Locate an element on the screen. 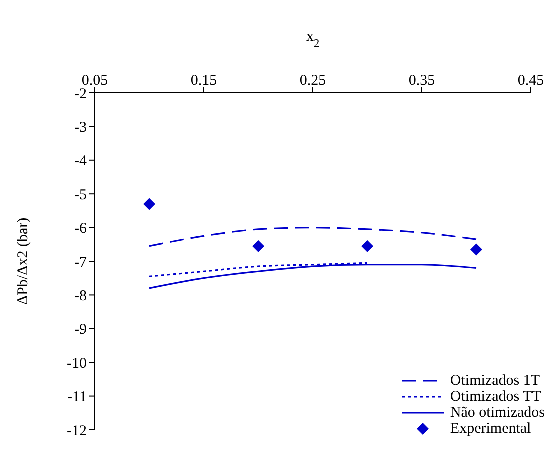 This screenshot has width=559, height=449. x-tick-label: 0.25 is located at coordinates (313, 81).